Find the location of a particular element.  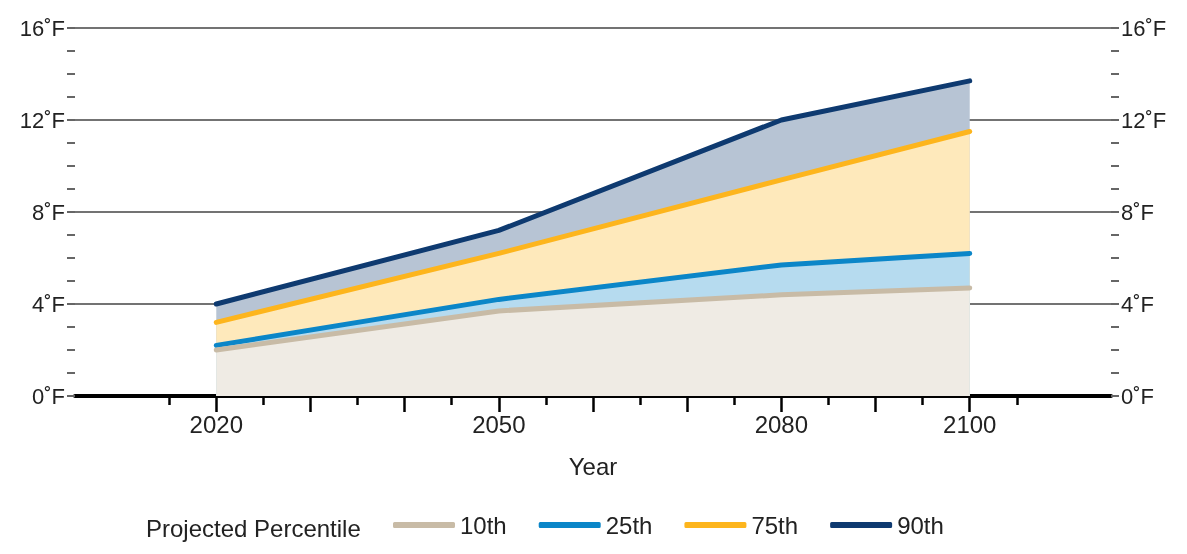

y2-tick-label: 4˚F is located at coordinates (1137, 304).